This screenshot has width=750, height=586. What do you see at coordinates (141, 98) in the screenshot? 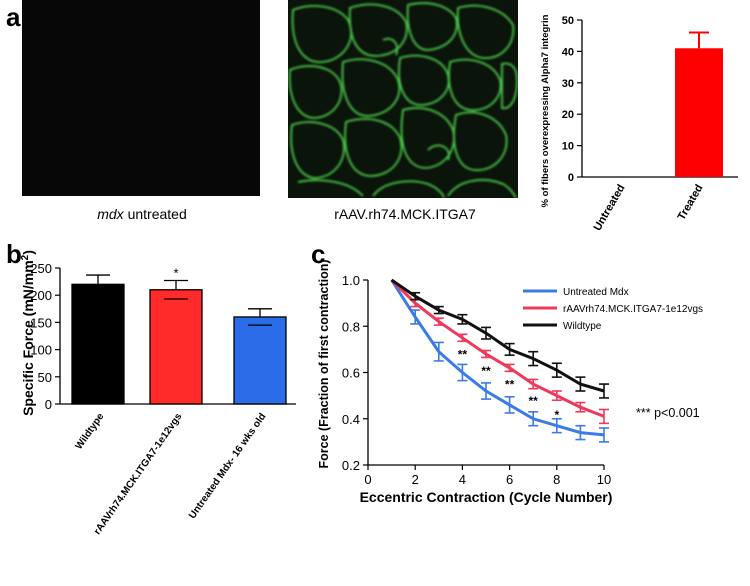
I see `mdx-untreated-micrograph` at bounding box center [141, 98].